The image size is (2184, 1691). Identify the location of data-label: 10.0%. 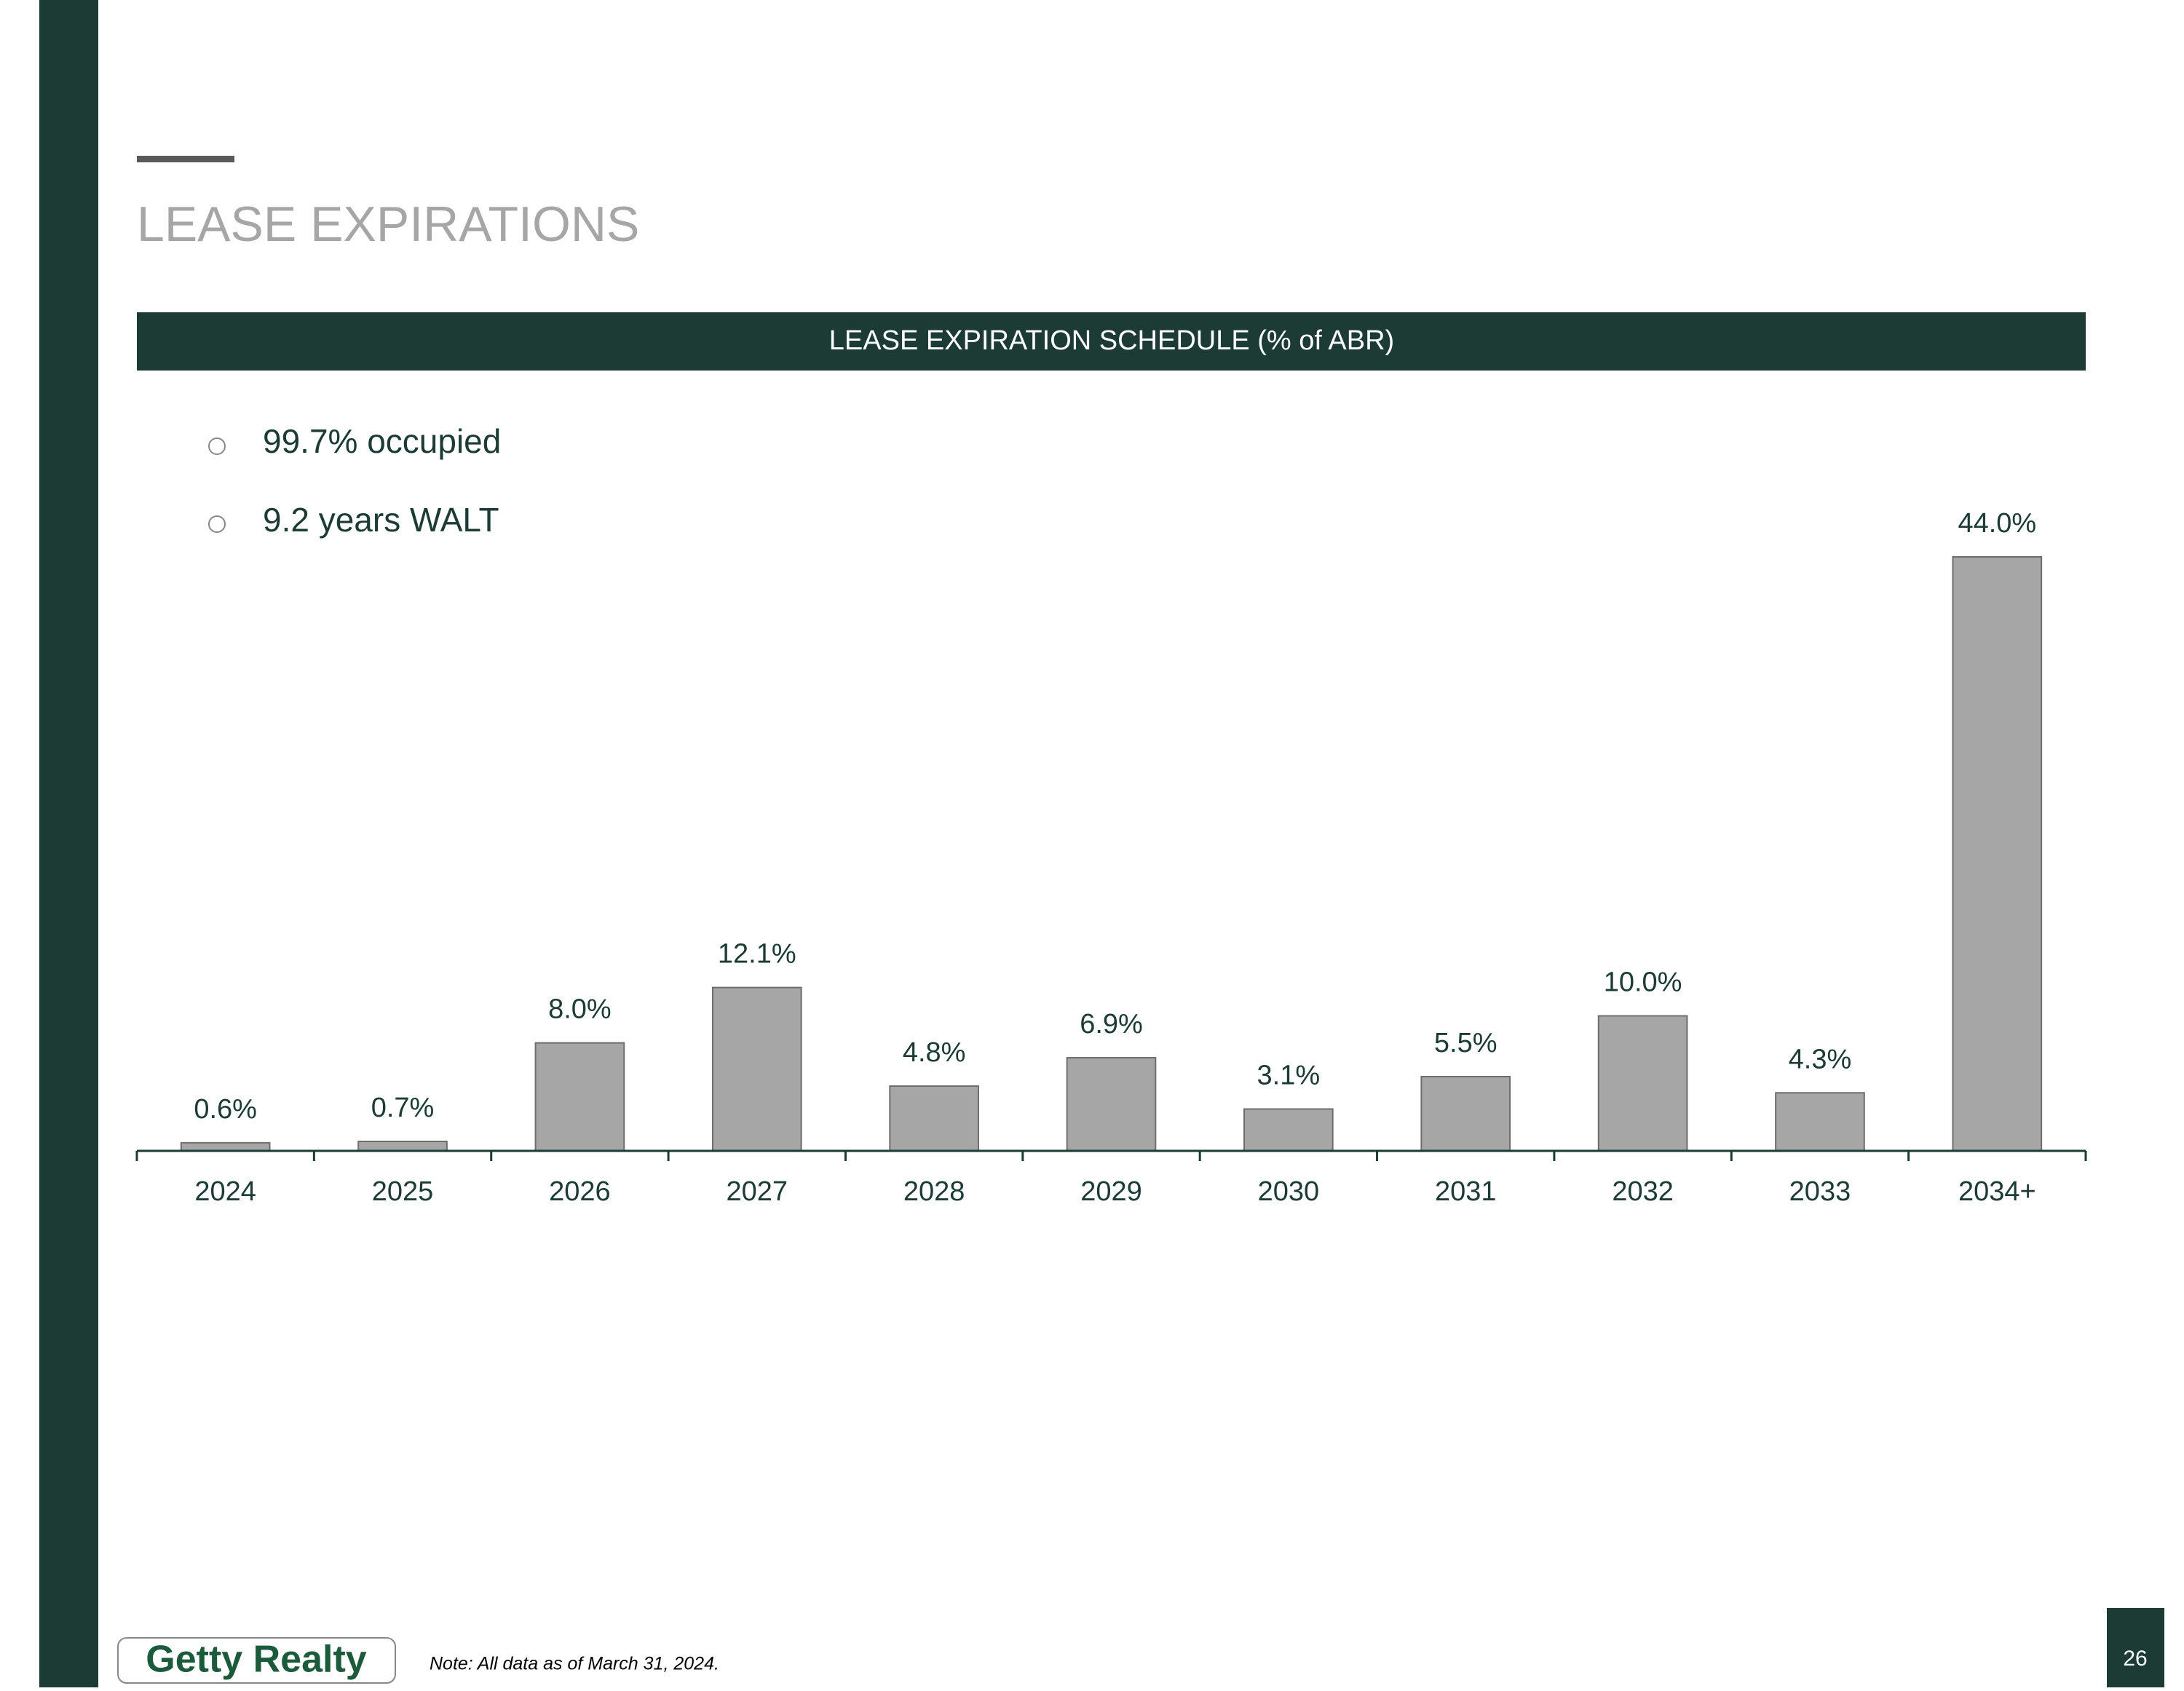
(1643, 983).